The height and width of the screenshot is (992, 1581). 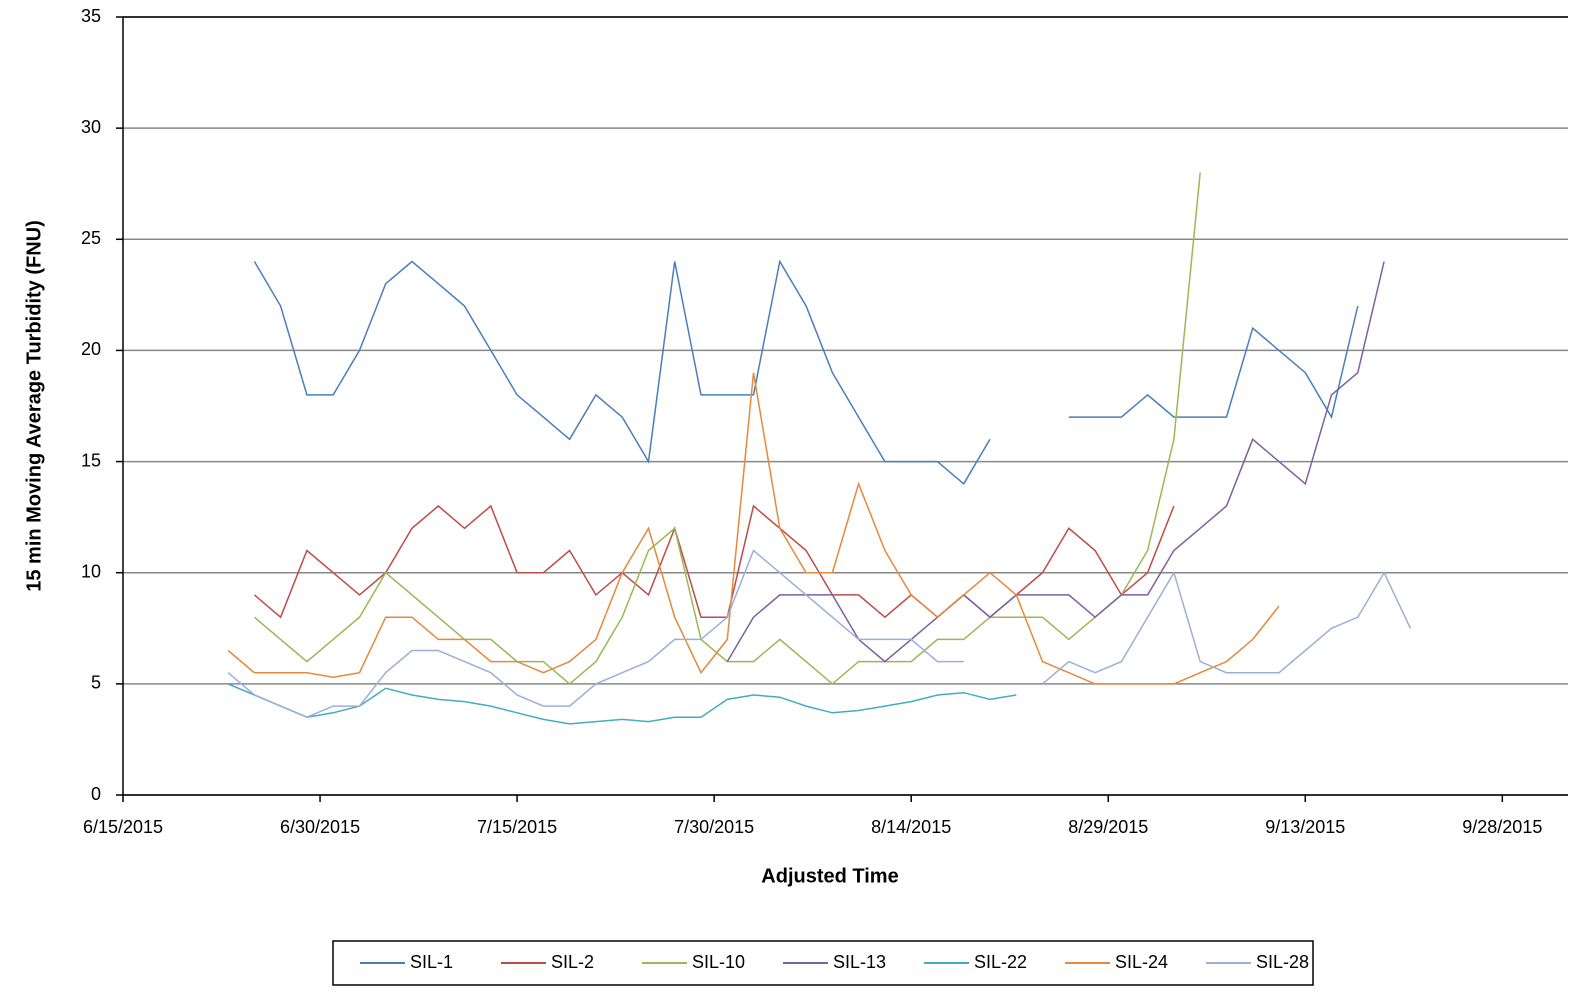 I want to click on legend-label: SIL-1, so click(x=431, y=962).